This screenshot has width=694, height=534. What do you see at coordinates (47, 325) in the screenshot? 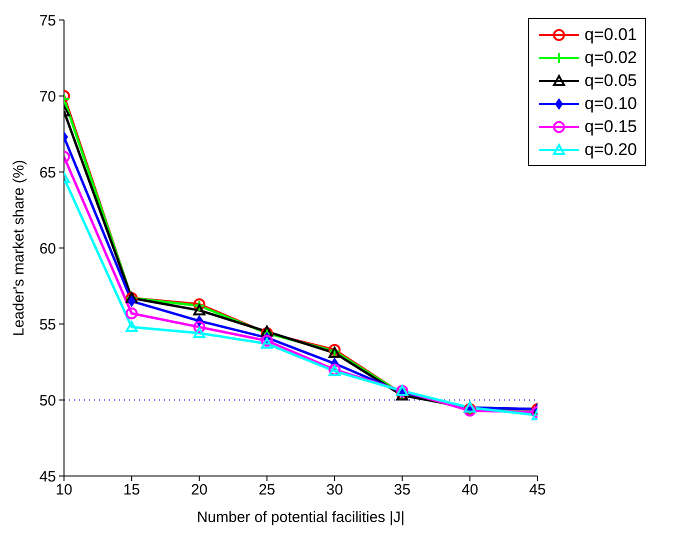
I see `y-tick-label: 55` at bounding box center [47, 325].